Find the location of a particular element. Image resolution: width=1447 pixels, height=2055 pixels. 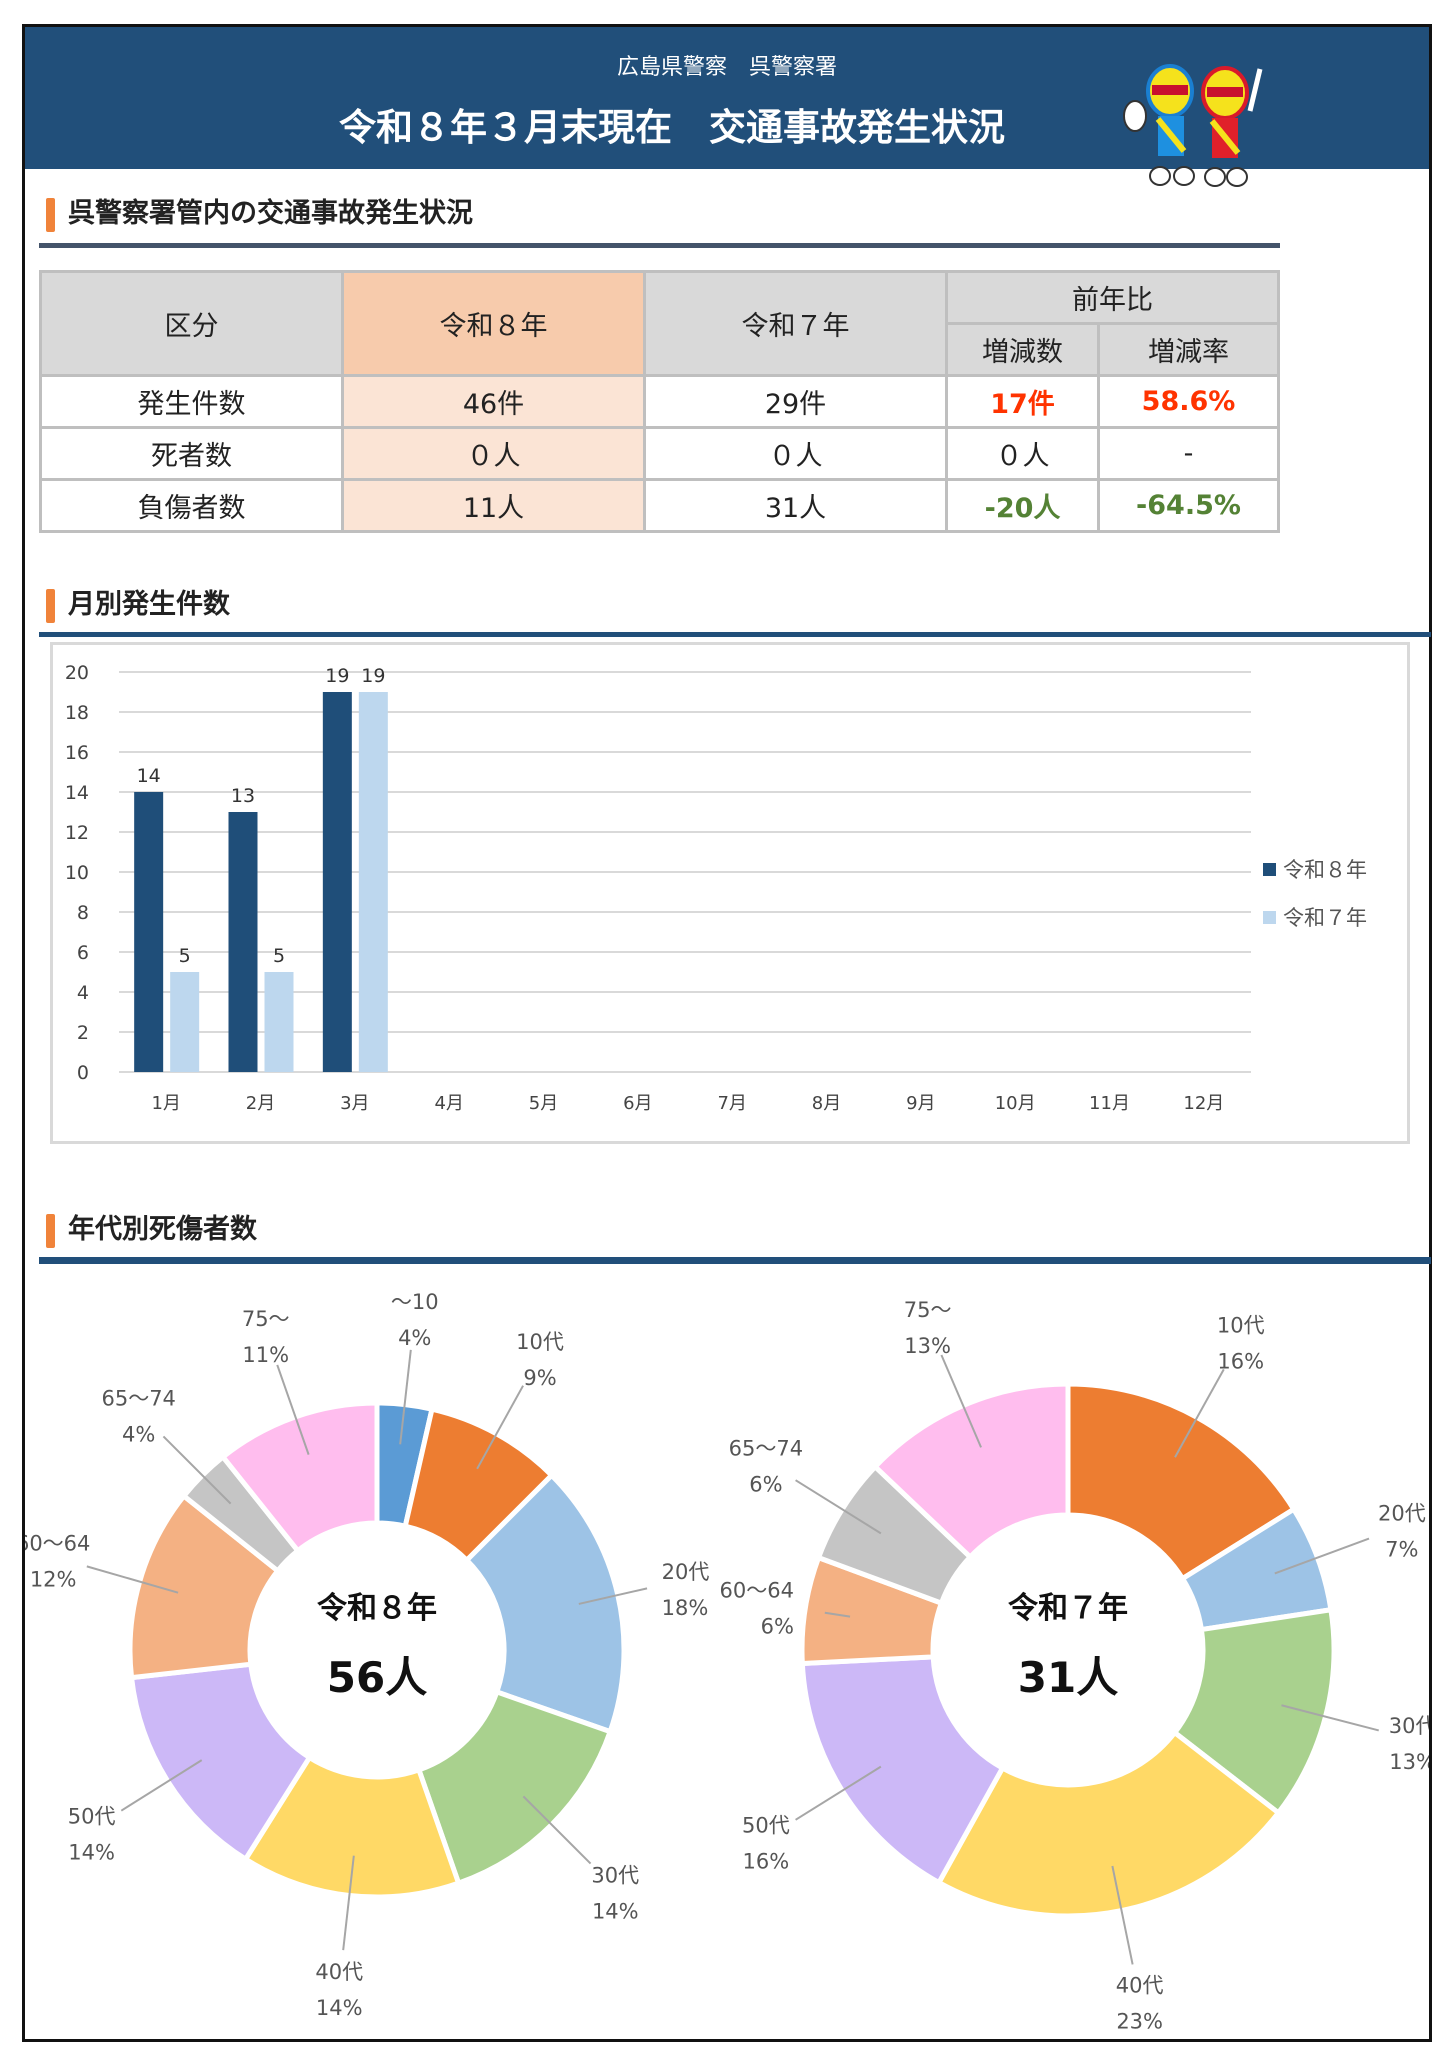

slice-label: 75～ is located at coordinates (928, 1310).